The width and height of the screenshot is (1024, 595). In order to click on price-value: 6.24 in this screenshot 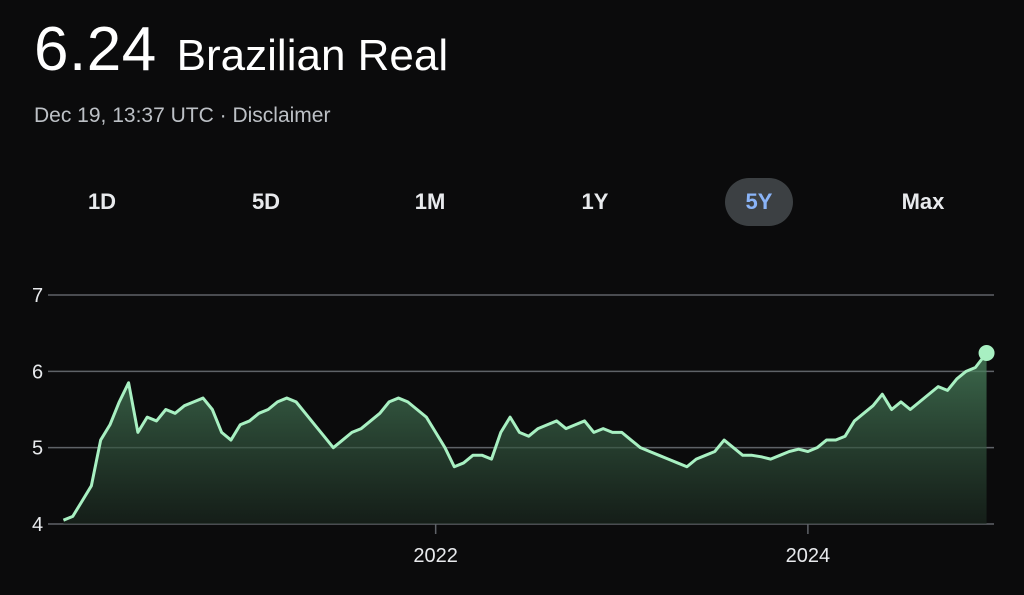, I will do `click(95, 49)`.